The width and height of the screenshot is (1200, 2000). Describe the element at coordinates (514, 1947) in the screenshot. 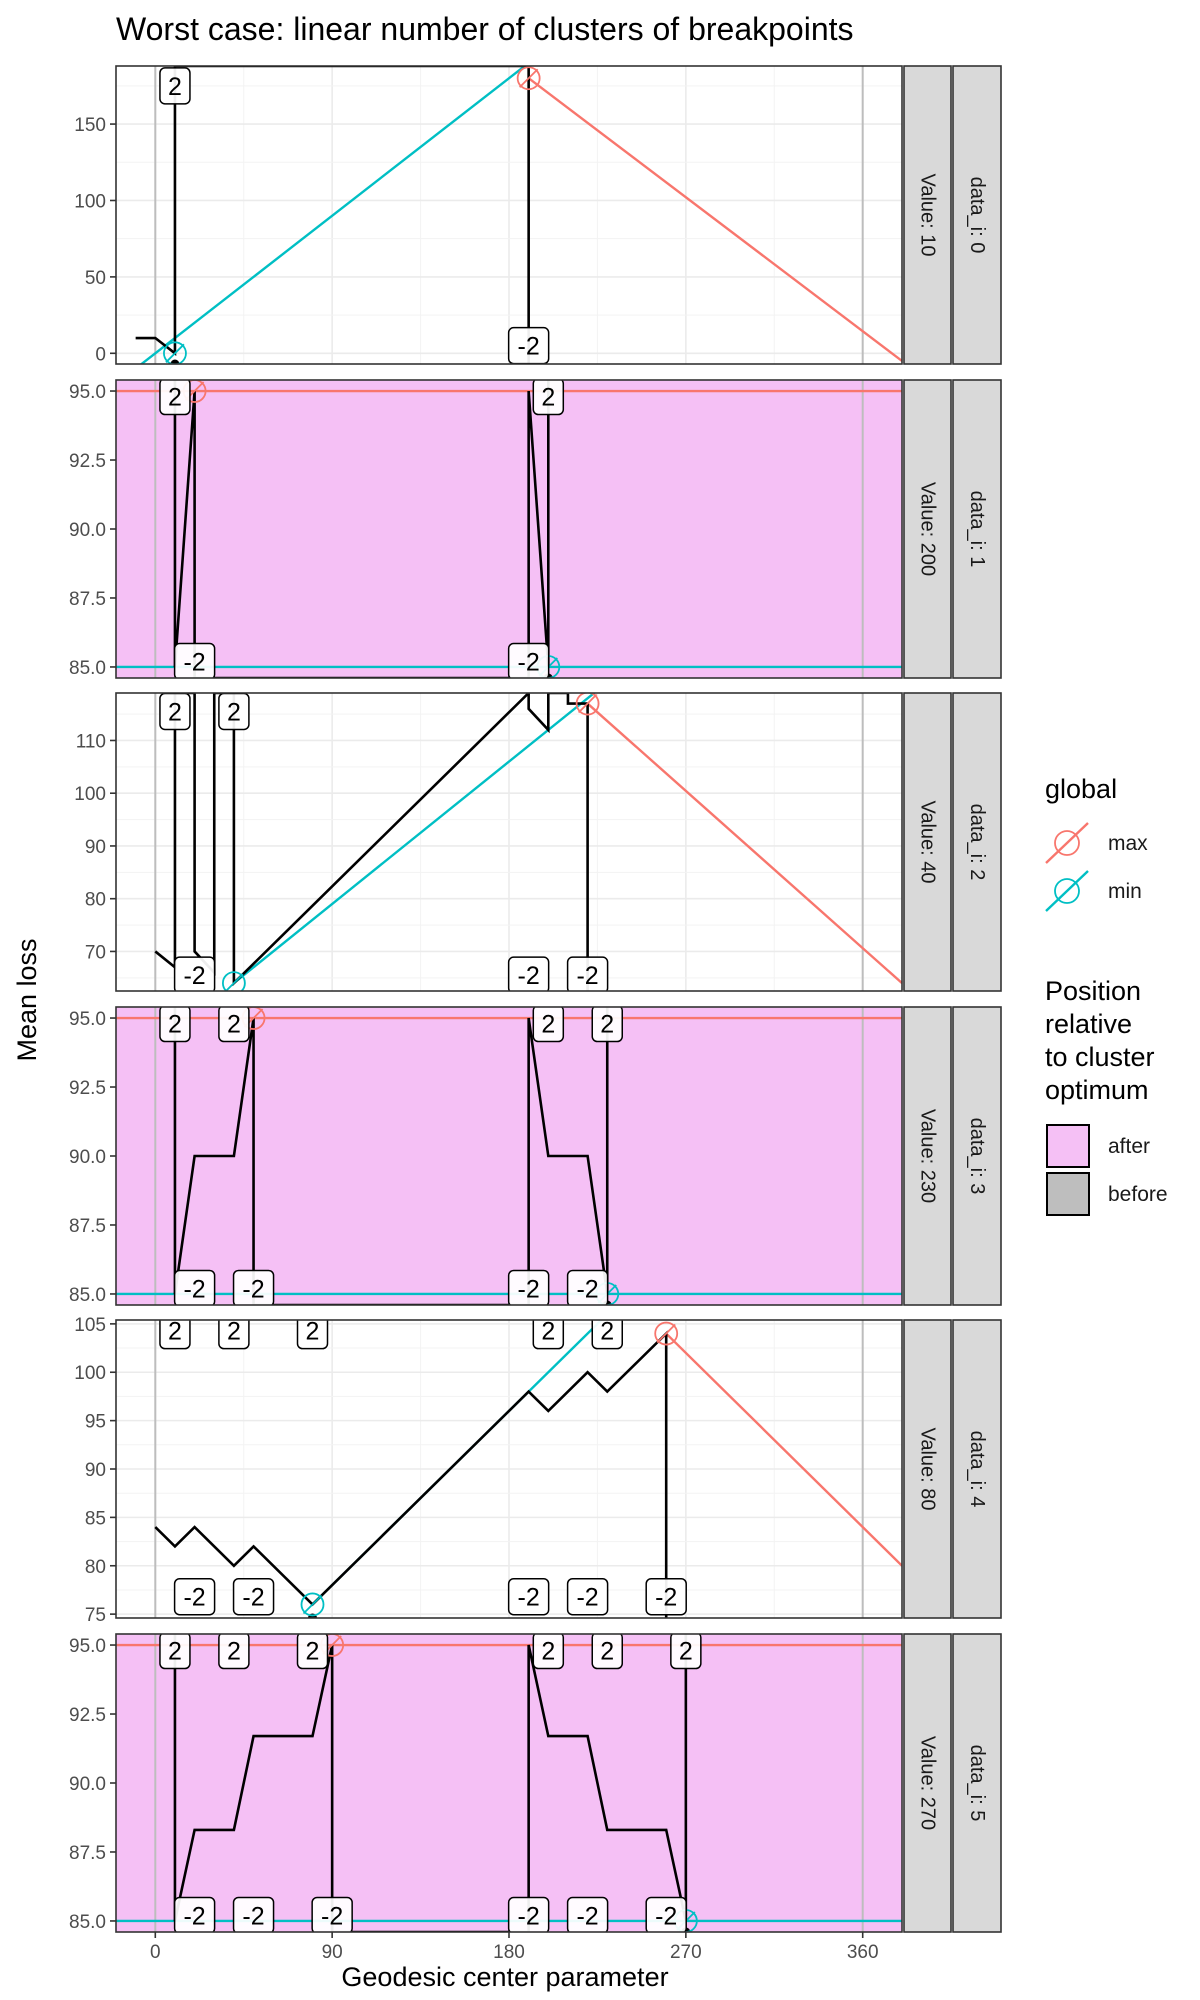

I see `x-axis: 0 90 180 270 360` at that location.